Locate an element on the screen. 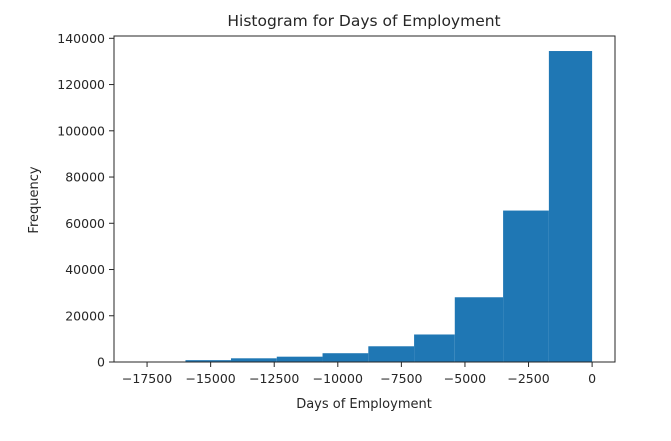 Image resolution: width=671 pixels, height=441 pixels. y-tick-label: 60000 is located at coordinates (85, 223).